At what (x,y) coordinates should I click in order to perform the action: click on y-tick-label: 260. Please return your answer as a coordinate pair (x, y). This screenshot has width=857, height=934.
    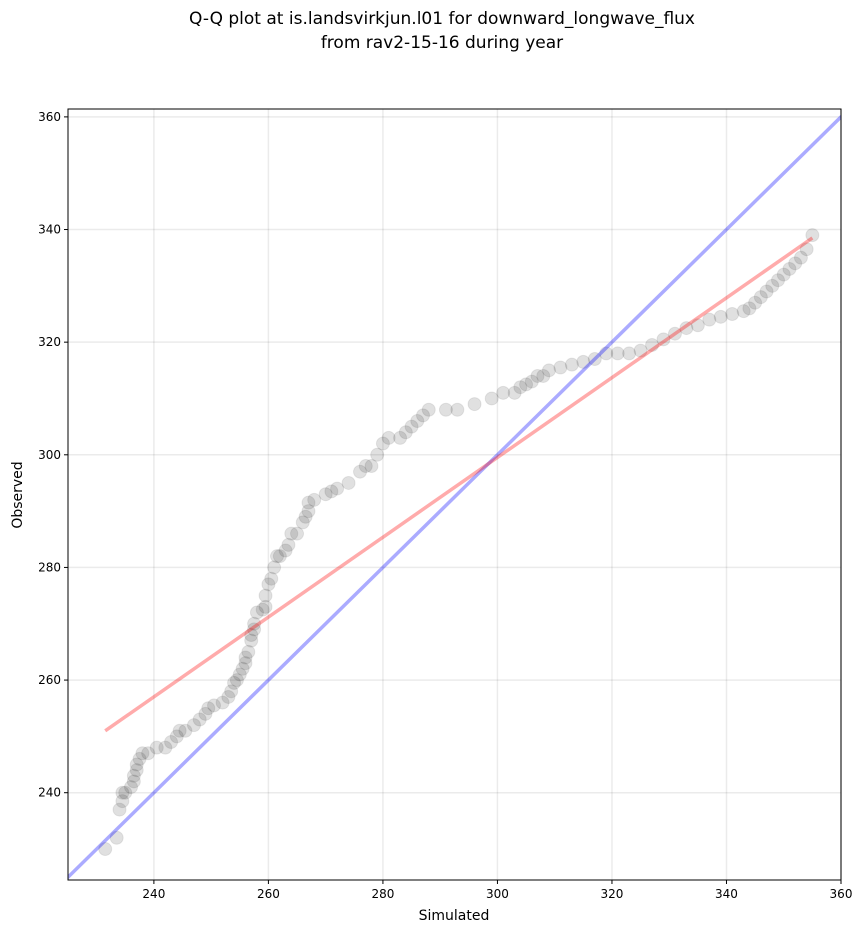
    Looking at the image, I should click on (49, 680).